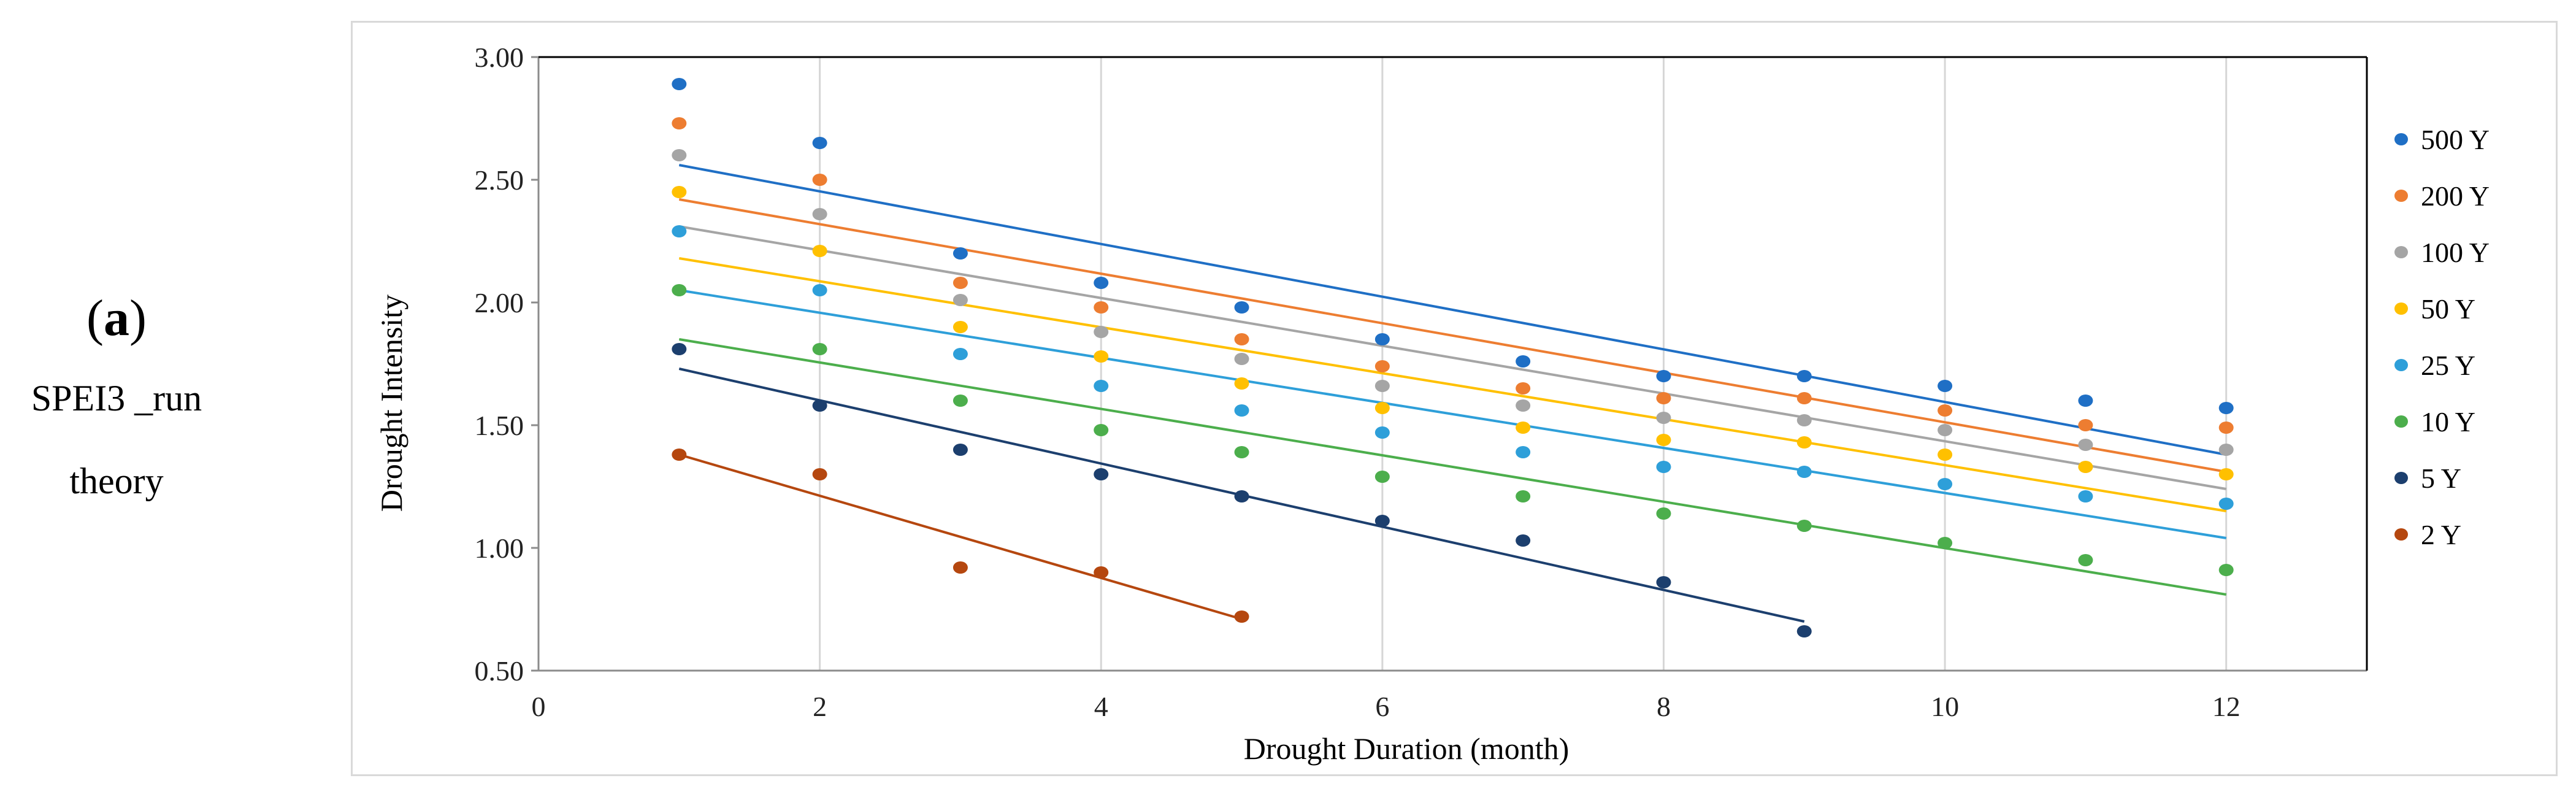  What do you see at coordinates (2401, 196) in the screenshot?
I see `legend-marker-200y` at bounding box center [2401, 196].